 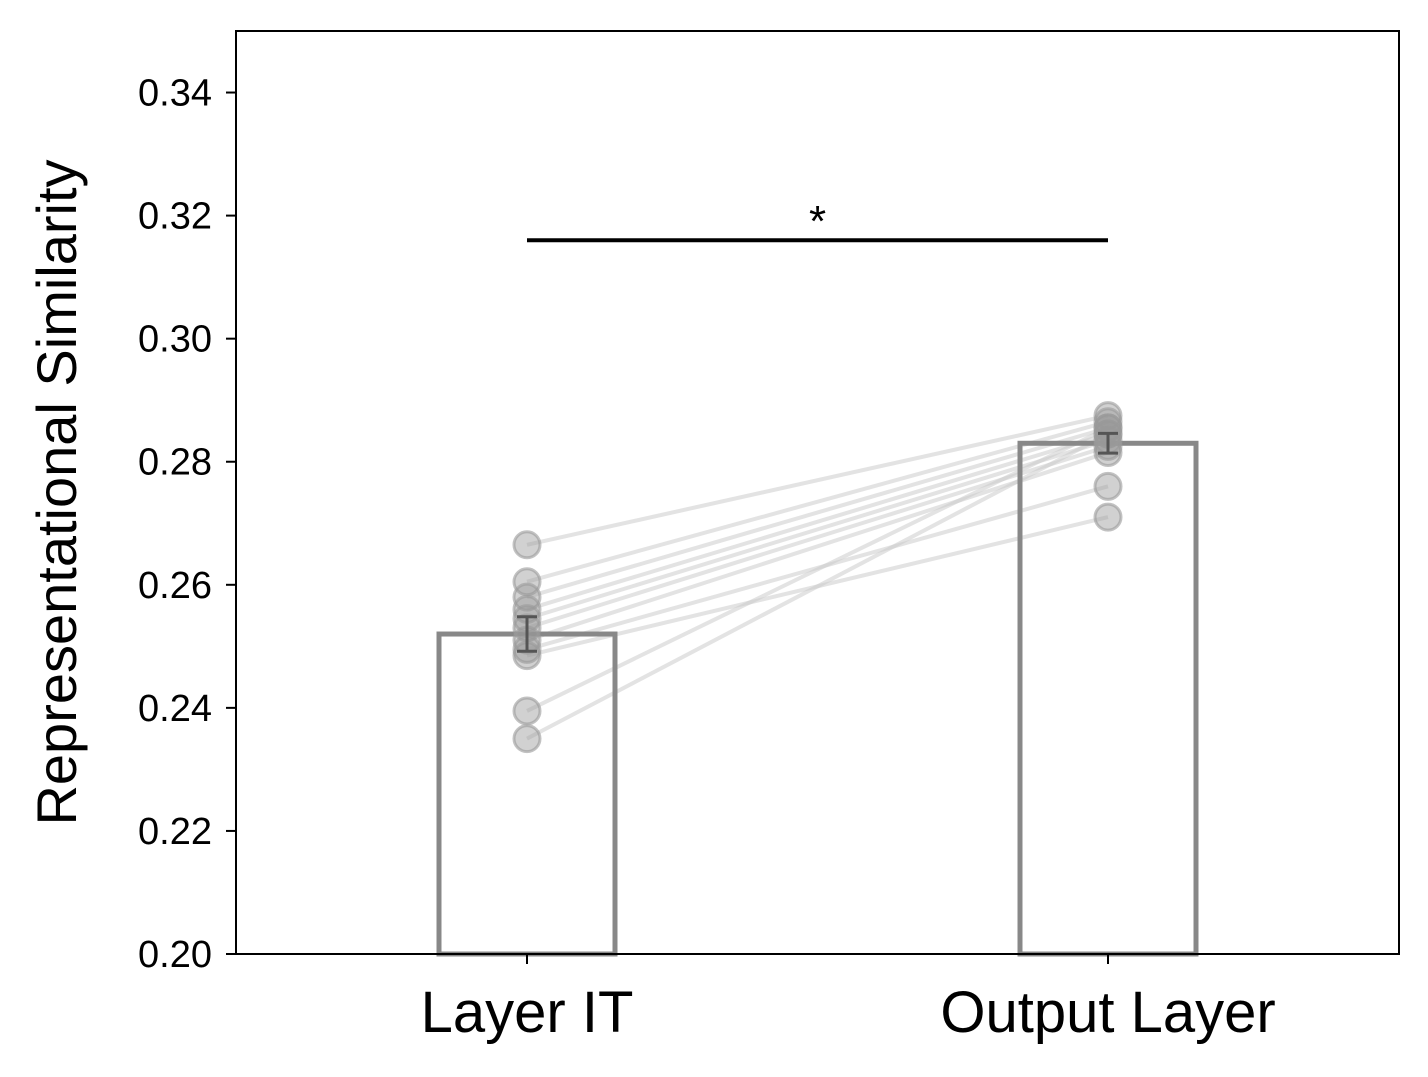 I want to click on y-tick-label-1: 0.20, so click(x=175, y=955).